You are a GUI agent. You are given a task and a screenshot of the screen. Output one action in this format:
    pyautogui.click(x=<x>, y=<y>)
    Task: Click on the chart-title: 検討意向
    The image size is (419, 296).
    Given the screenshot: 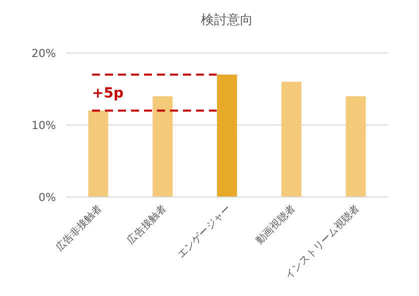 What is the action you would take?
    pyautogui.click(x=227, y=20)
    